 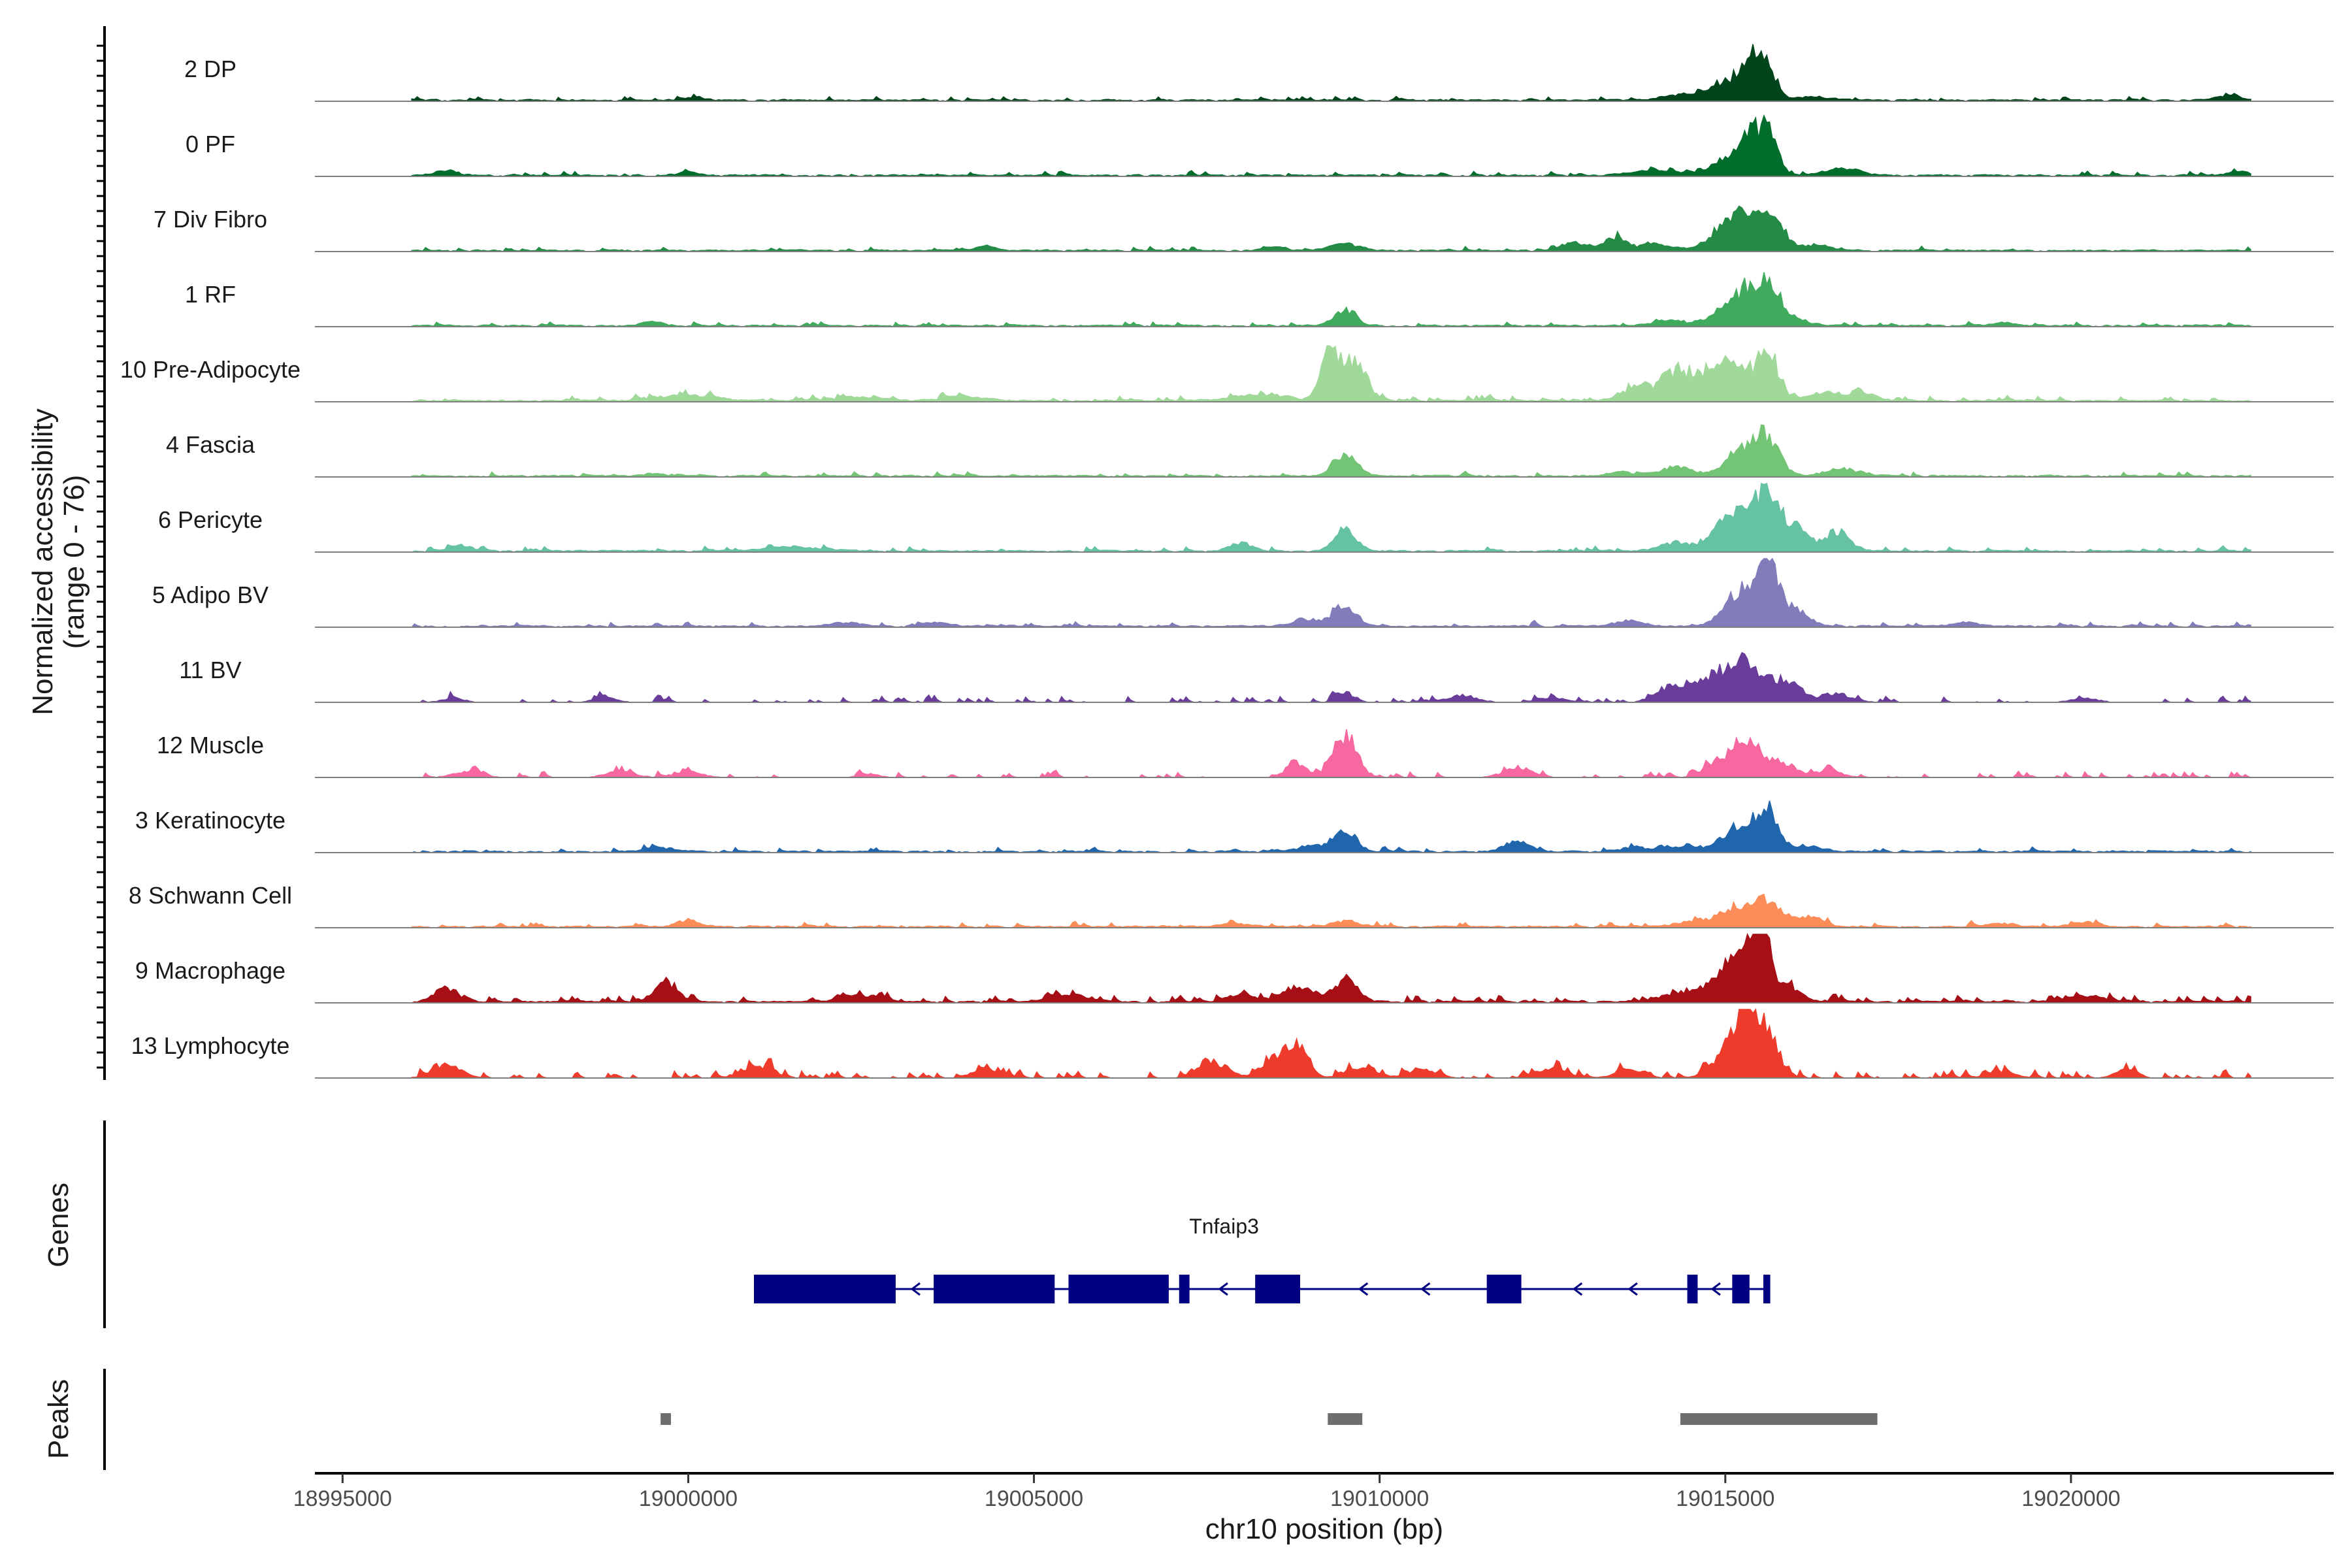 I want to click on track-3: 1 RF, so click(x=1259, y=299).